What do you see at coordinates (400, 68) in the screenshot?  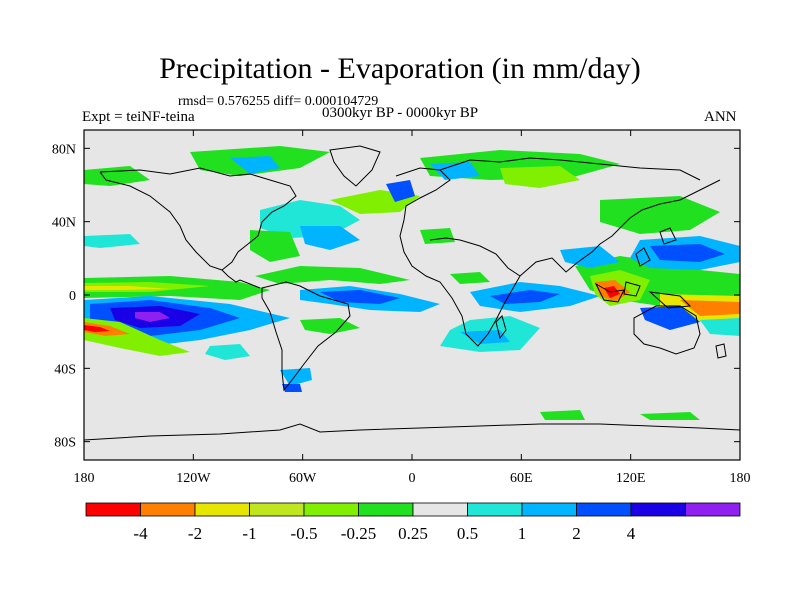 I see `page-title: Precipitation - Evaporation (in mm/day)` at bounding box center [400, 68].